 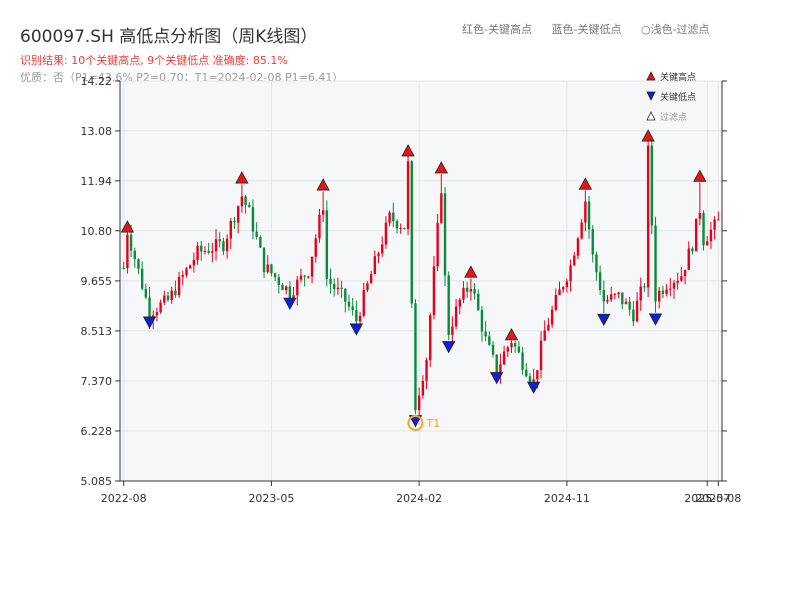 I want to click on legend-low-label: 关键低点, so click(x=678, y=97).